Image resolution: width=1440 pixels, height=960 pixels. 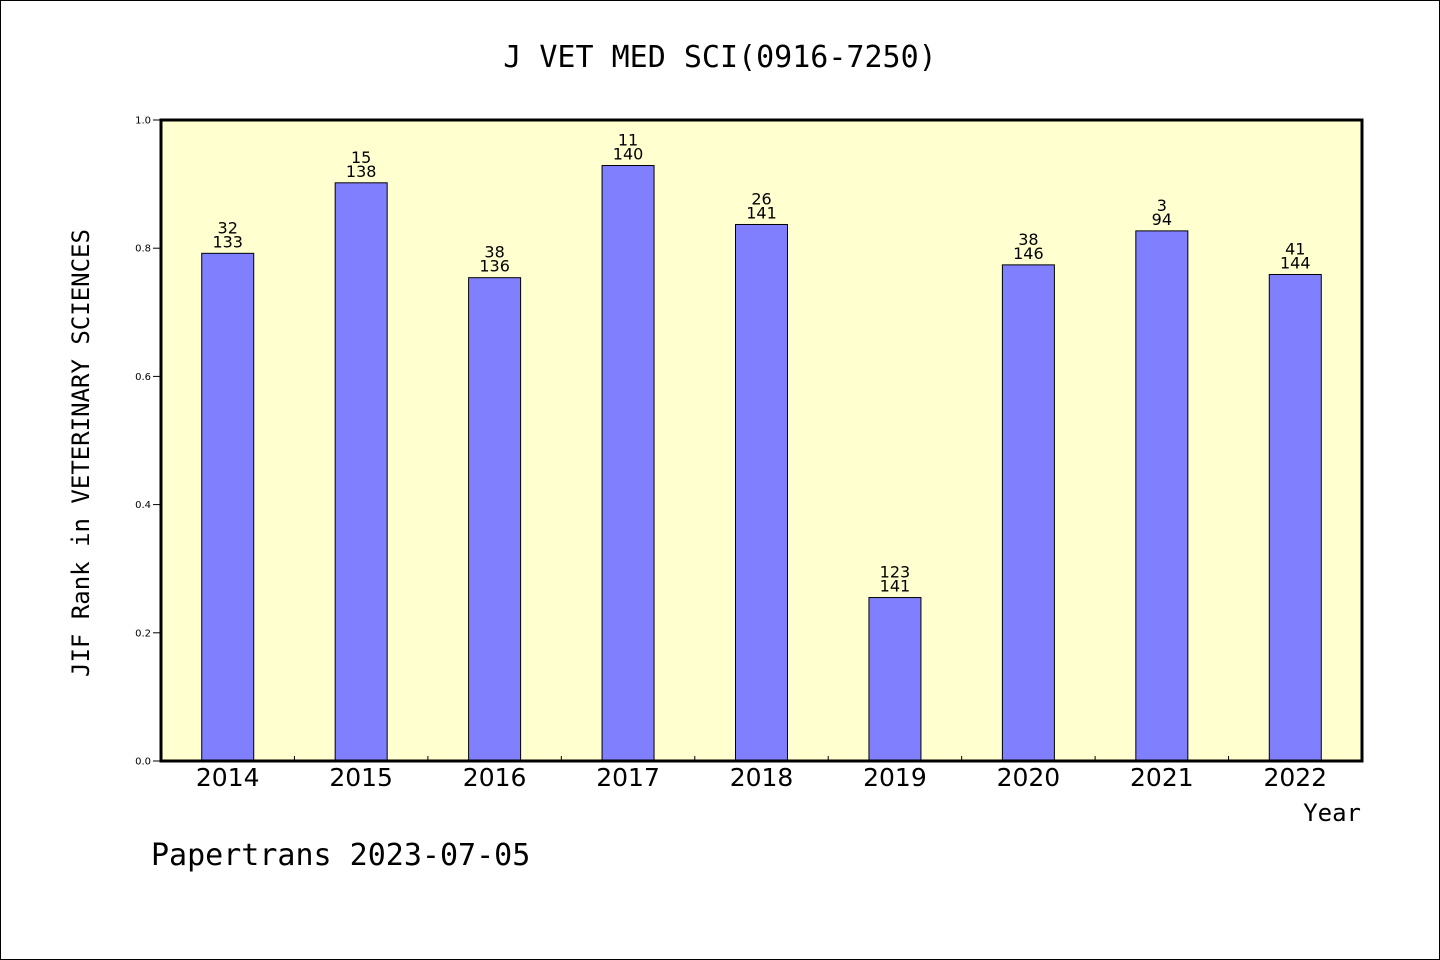 I want to click on y-tick-label: 0.4, so click(x=143, y=505).